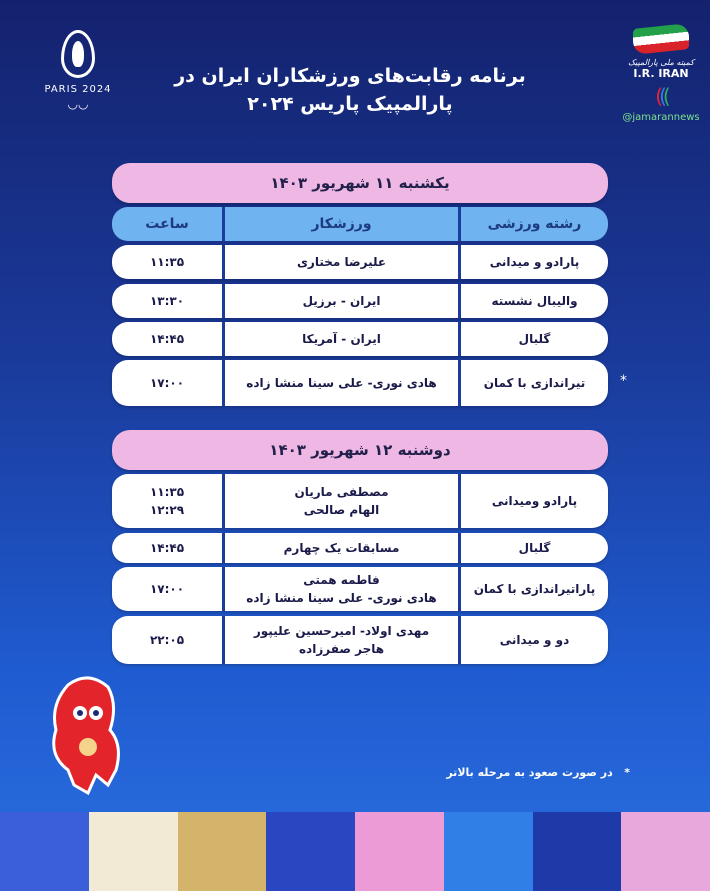 This screenshot has height=891, width=710. What do you see at coordinates (627, 772) in the screenshot?
I see `footnote-star: *` at bounding box center [627, 772].